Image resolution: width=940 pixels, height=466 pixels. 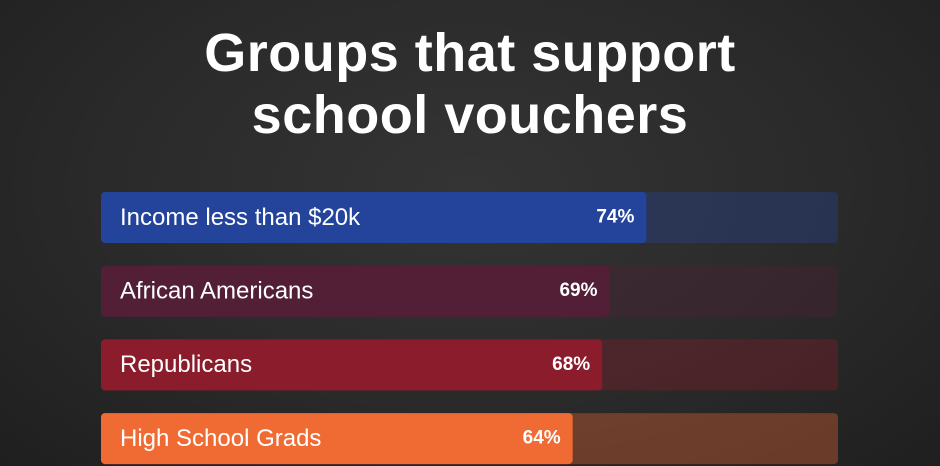 I want to click on value-label: 64%, so click(x=542, y=438).